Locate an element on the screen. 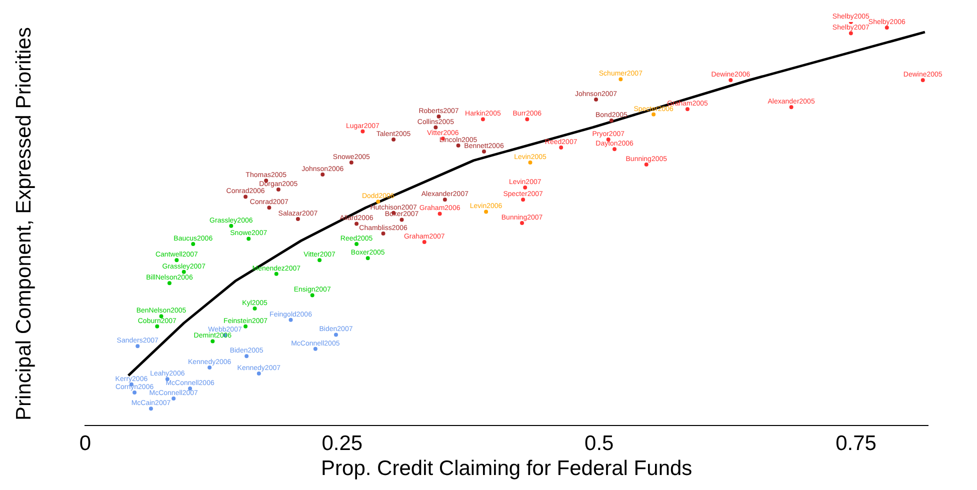 The height and width of the screenshot is (490, 977). x-tick-label: 0.25 is located at coordinates (342, 443).